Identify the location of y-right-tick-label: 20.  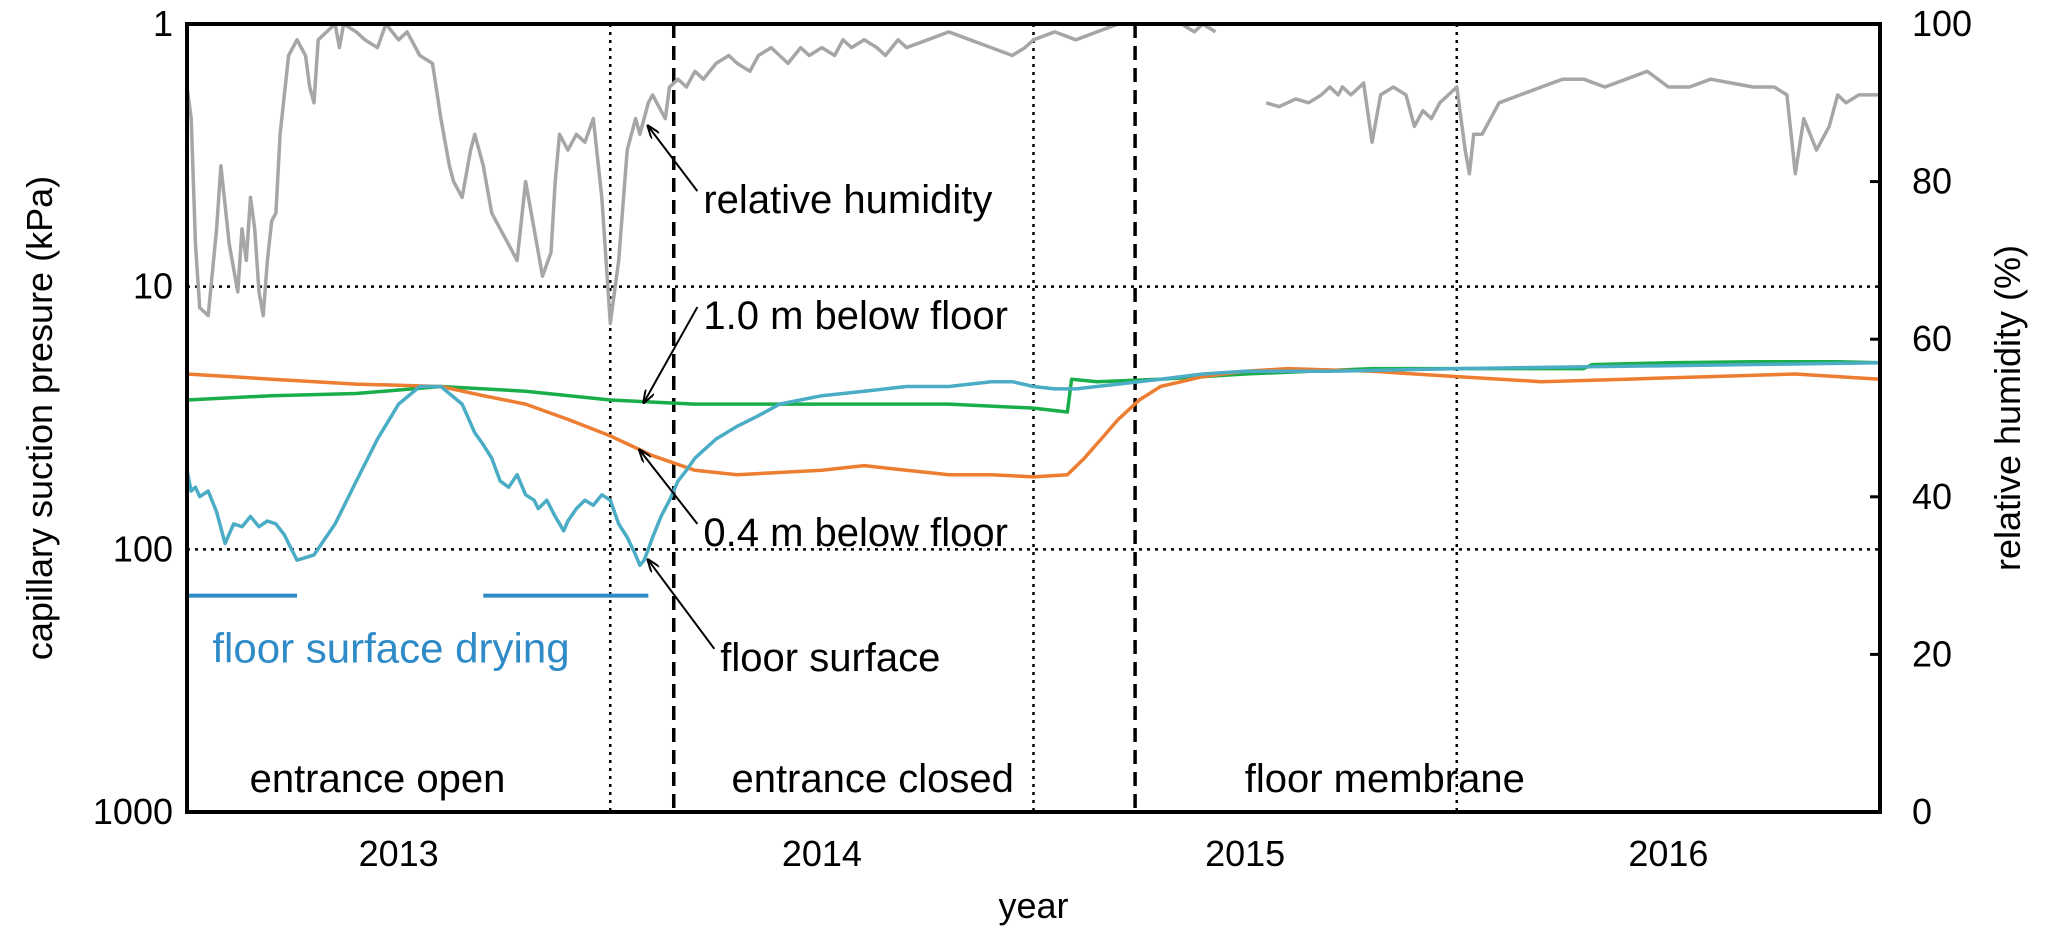
(1932, 653).